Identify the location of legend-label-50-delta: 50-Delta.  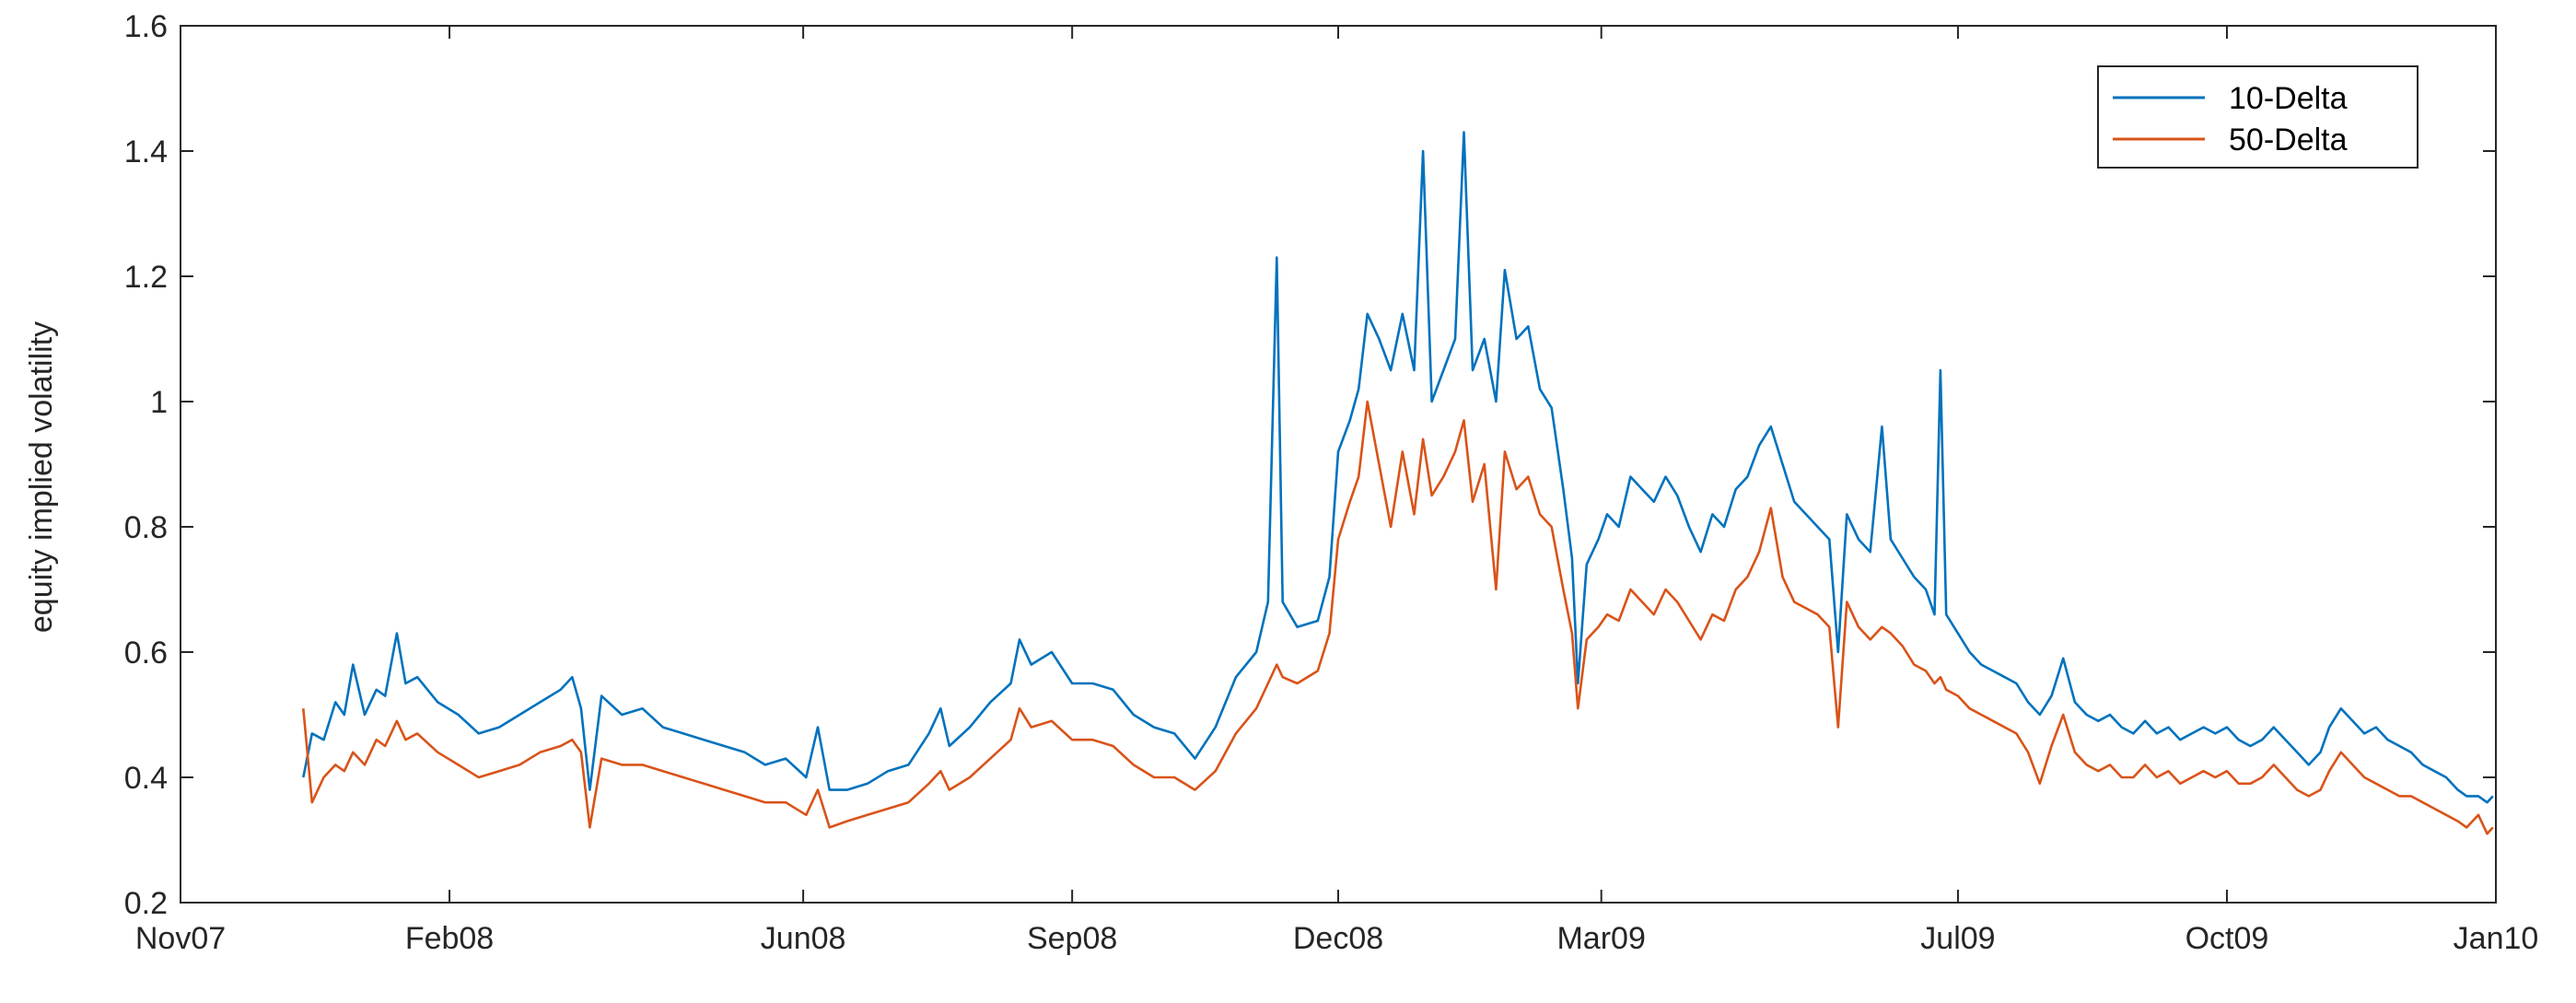
(2288, 139).